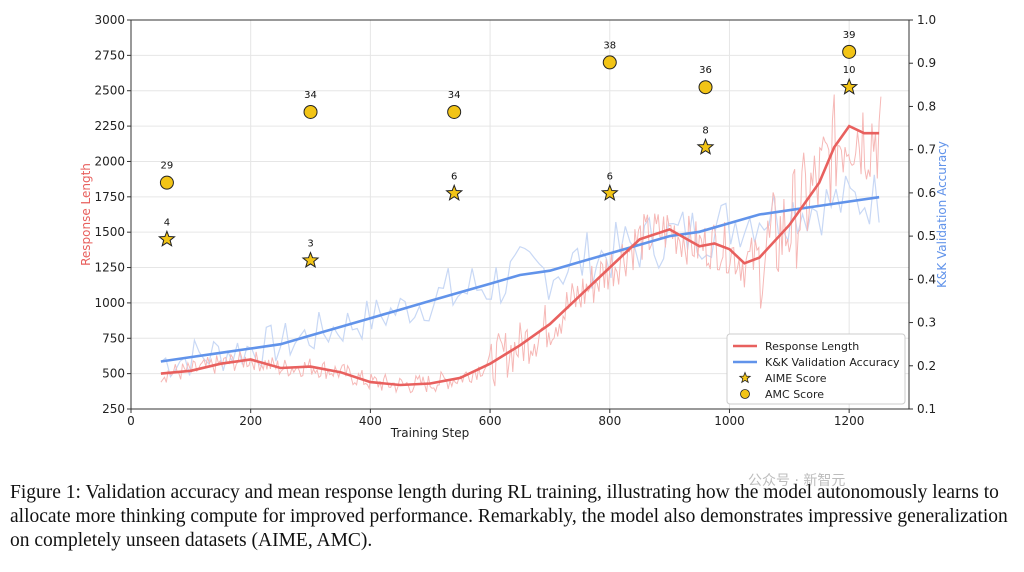  Describe the element at coordinates (250, 421) in the screenshot. I see `x-tick-label: 200` at that location.